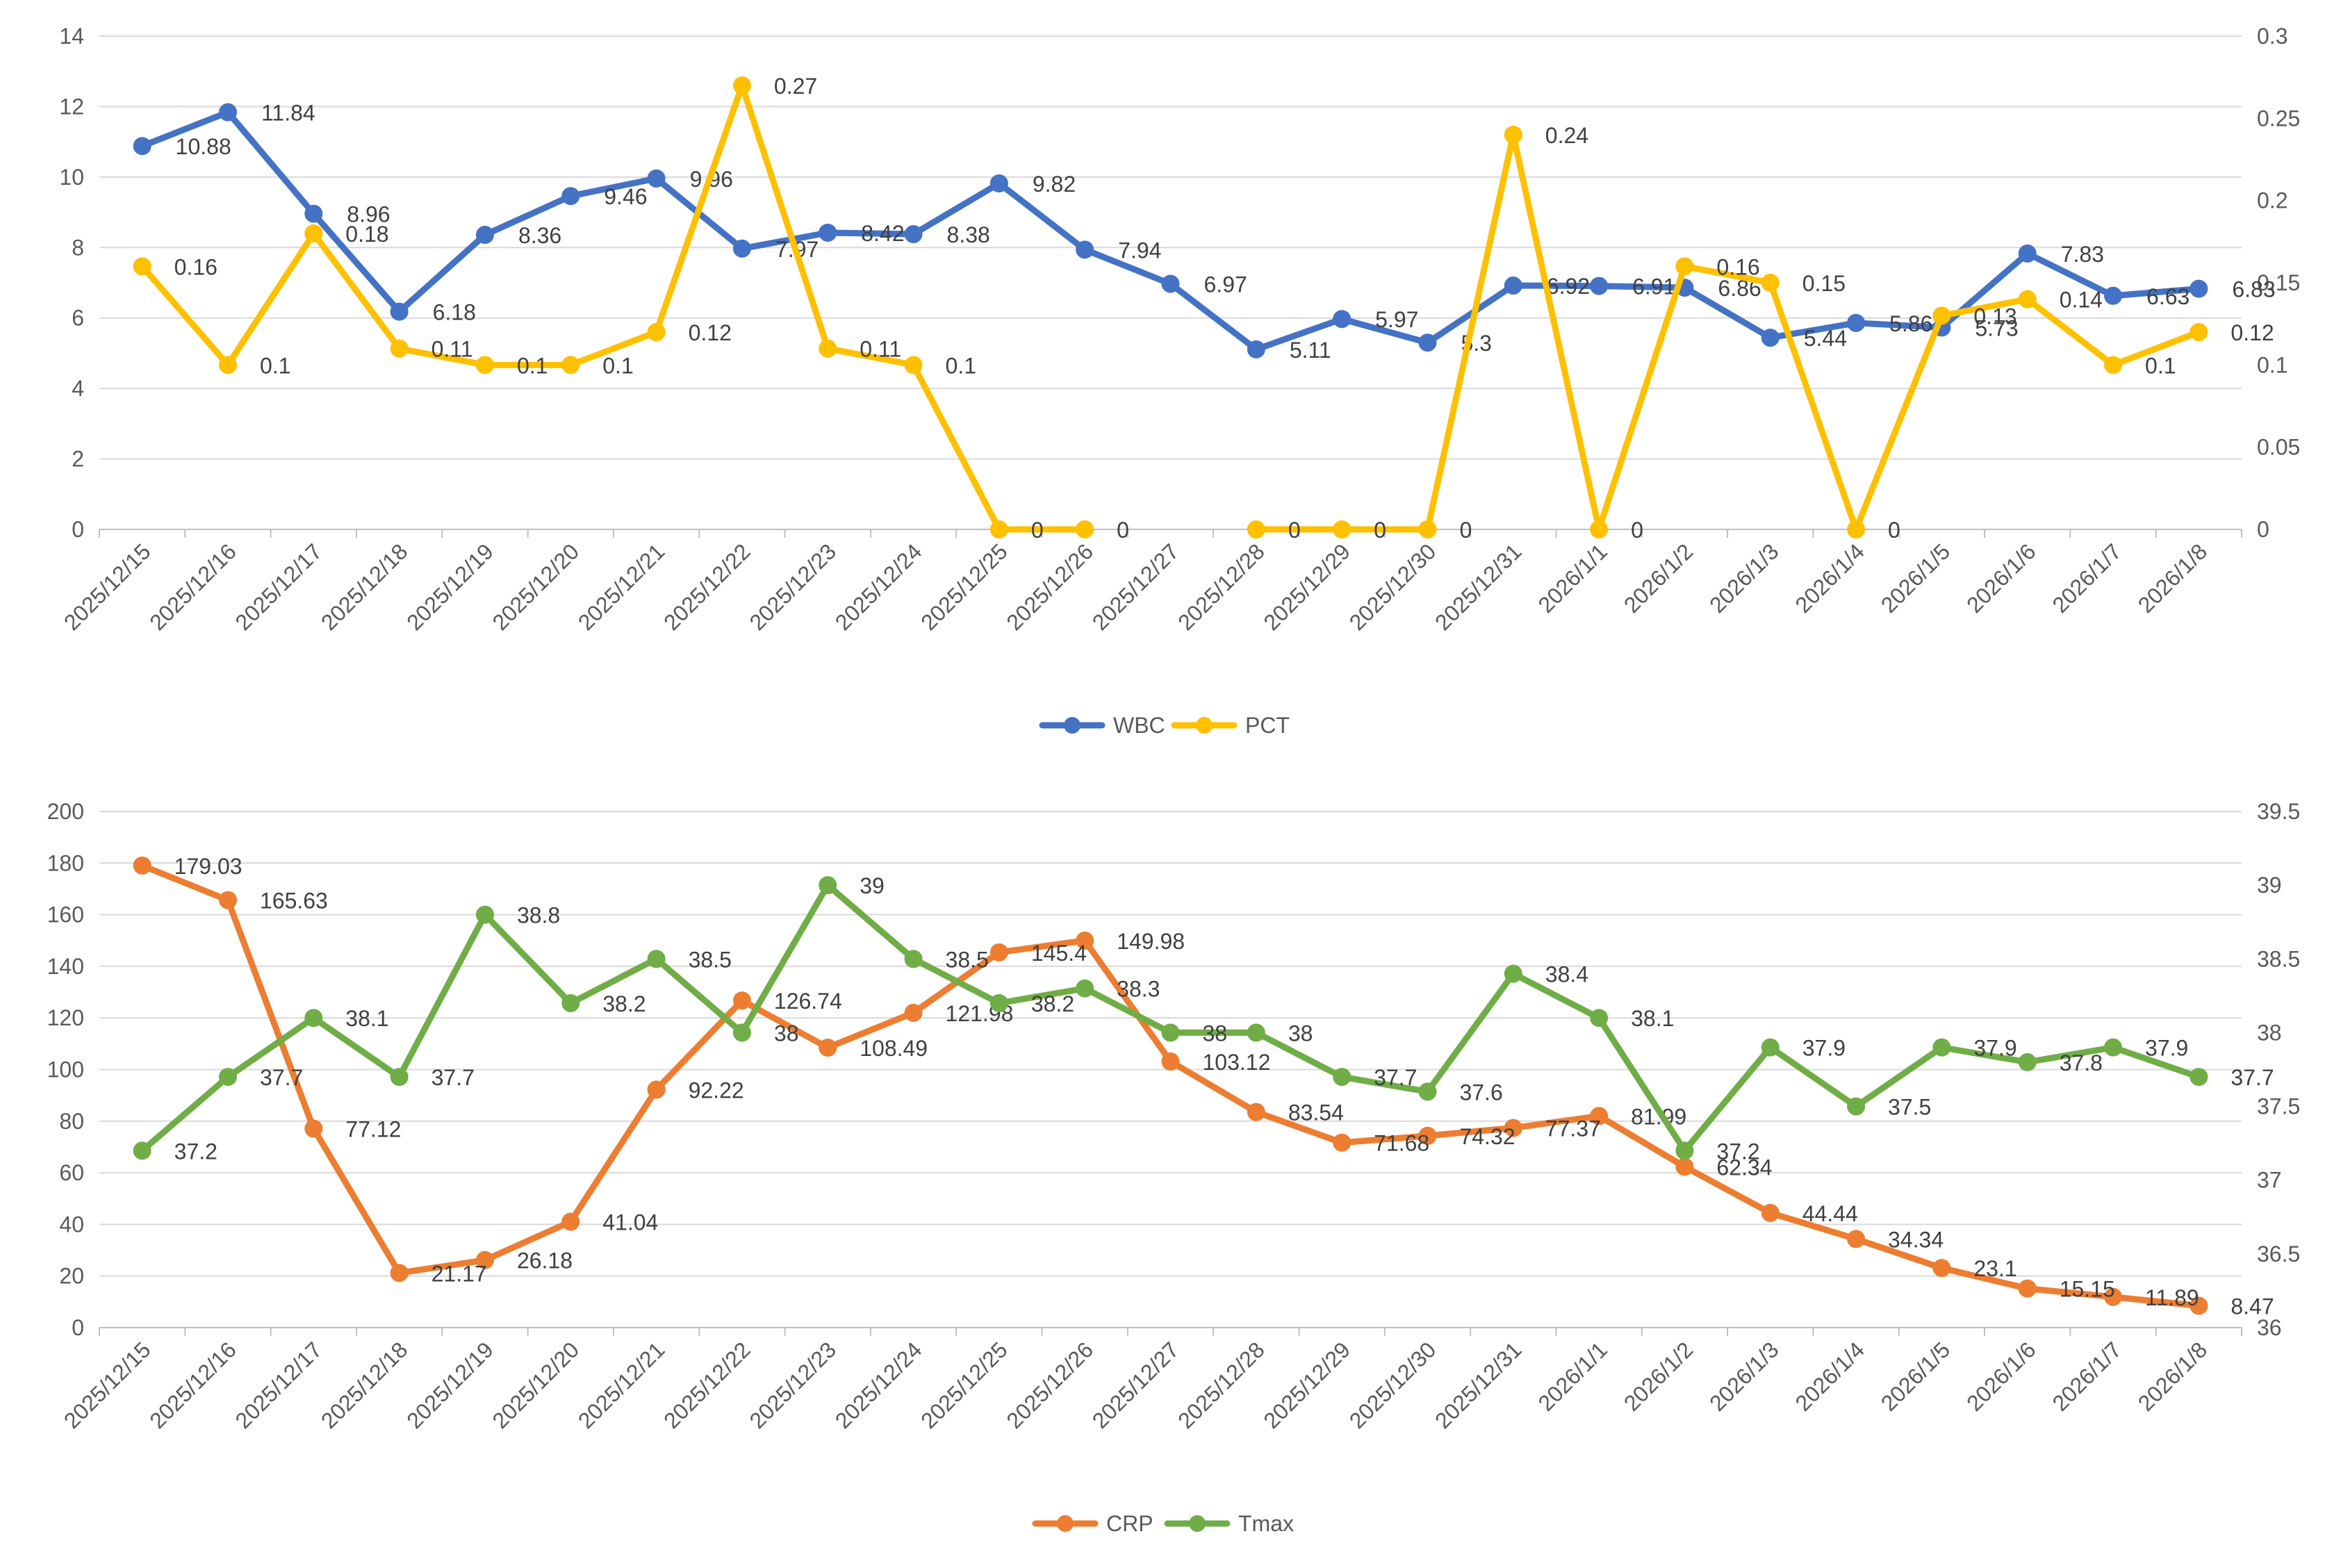 The image size is (2341, 1568). Describe the element at coordinates (71, 177) in the screenshot. I see `top-left-tick-label: 10` at that location.